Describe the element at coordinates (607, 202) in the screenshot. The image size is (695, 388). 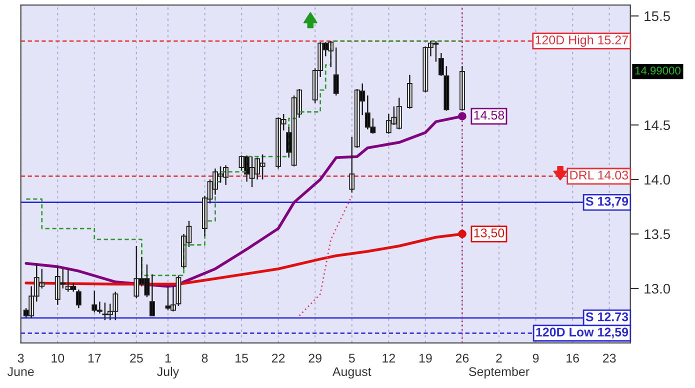
I see `ref-line-label: S 13,79` at that location.